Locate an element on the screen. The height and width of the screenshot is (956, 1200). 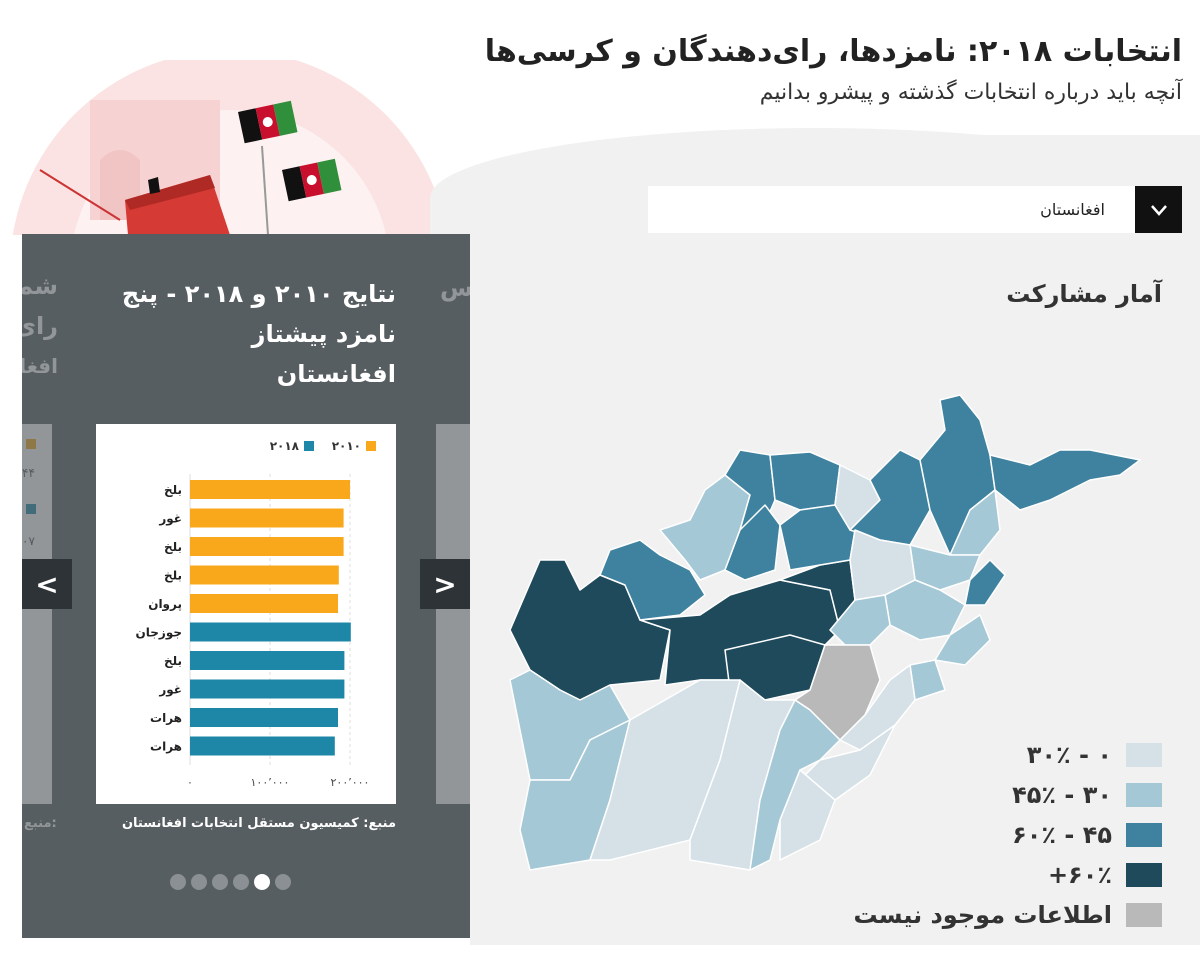
chevron-left-icon: < is located at coordinates (47, 584).